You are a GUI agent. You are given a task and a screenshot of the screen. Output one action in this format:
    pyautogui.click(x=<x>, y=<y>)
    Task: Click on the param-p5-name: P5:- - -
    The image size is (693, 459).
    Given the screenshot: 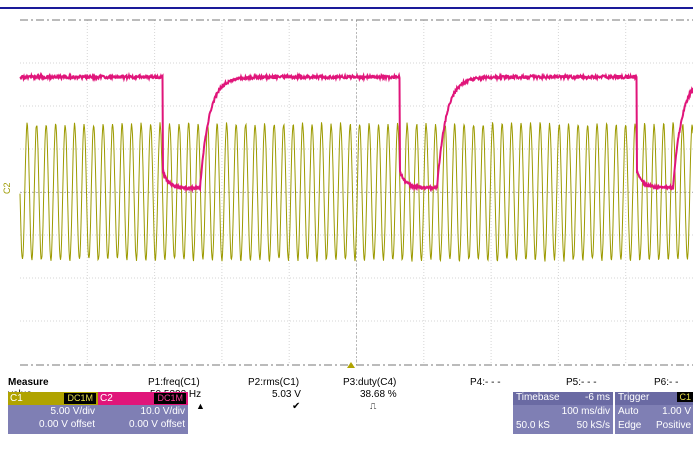 What is the action you would take?
    pyautogui.click(x=581, y=382)
    